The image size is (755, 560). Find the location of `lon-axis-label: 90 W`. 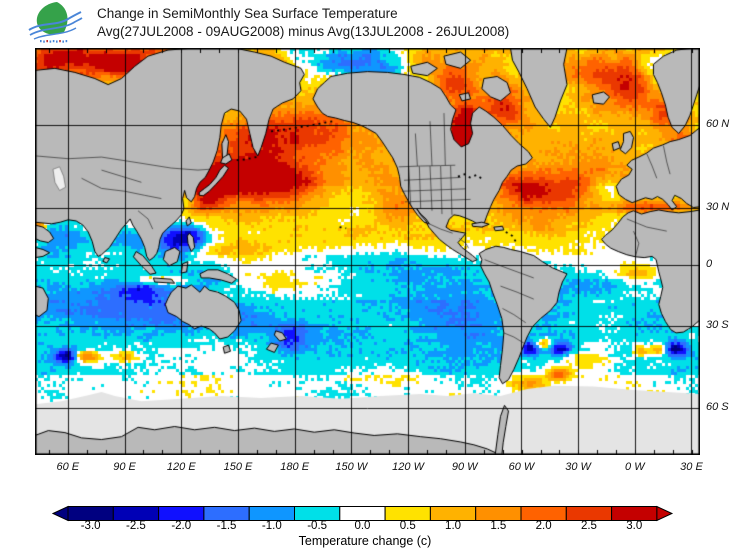

lon-axis-label: 90 W is located at coordinates (464, 467).